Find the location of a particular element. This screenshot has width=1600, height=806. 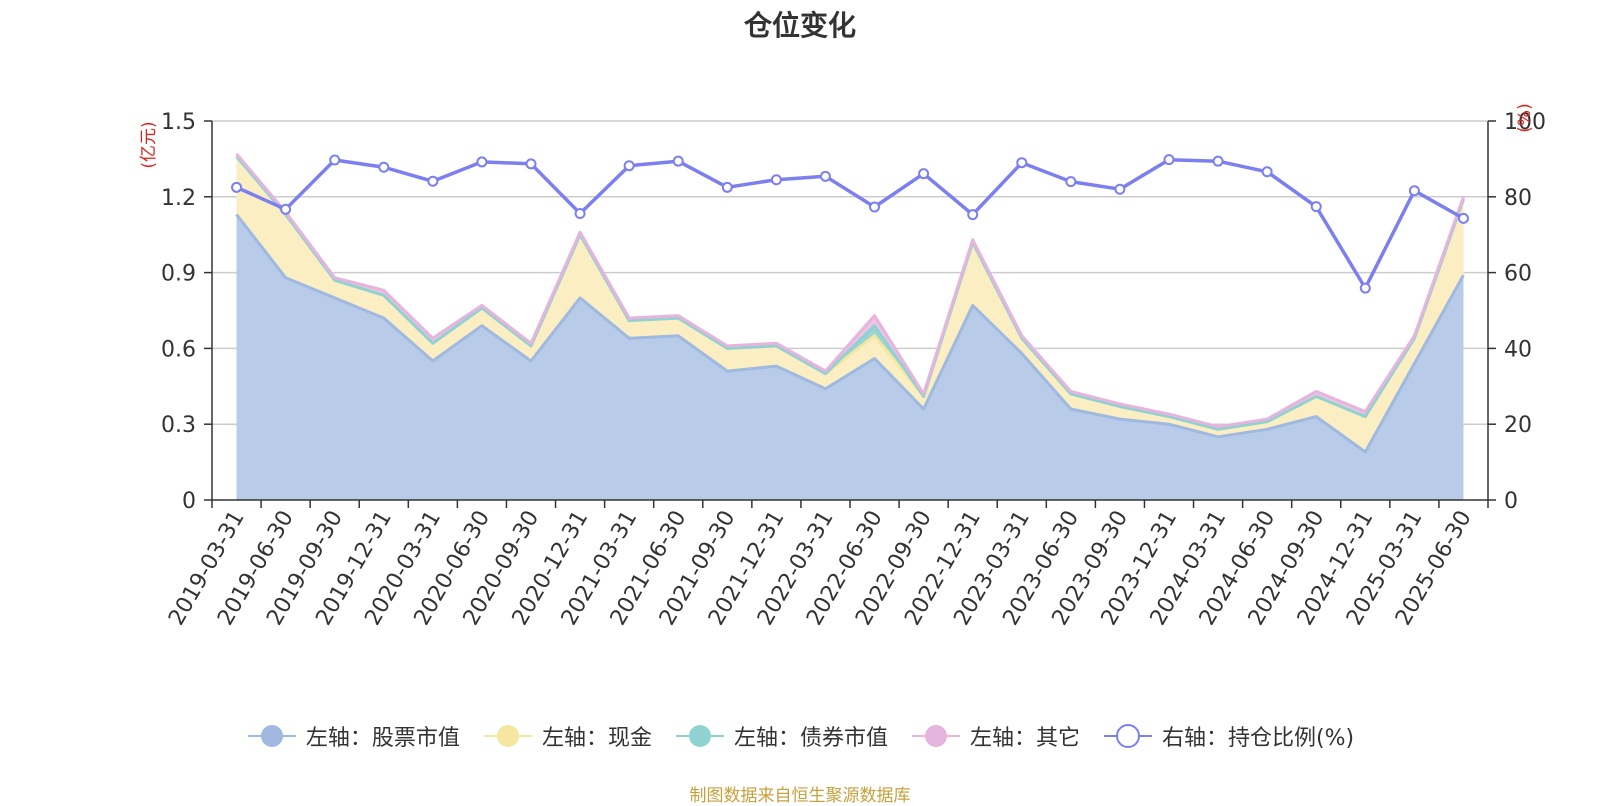

legend: 左轴：股票市值 左轴：现金 左轴：债券市值 左轴：其它 右轴：持仓比例(%) is located at coordinates (800, 736).